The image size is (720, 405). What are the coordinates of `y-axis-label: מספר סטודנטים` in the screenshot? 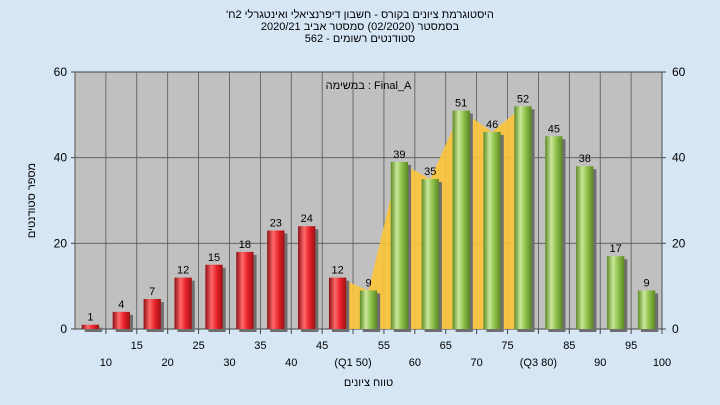 It's located at (32, 200).